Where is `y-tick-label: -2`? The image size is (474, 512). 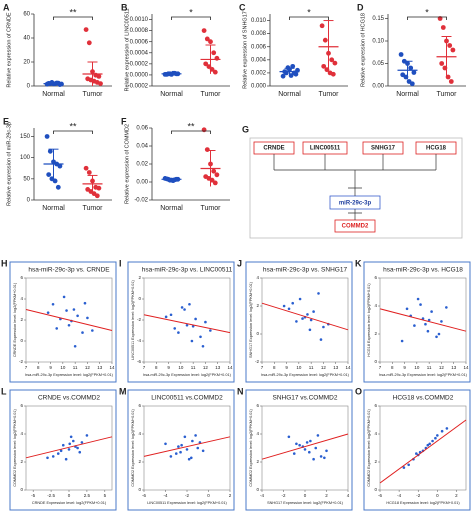
y-tick-label: -2 is located at coordinates (21, 361).